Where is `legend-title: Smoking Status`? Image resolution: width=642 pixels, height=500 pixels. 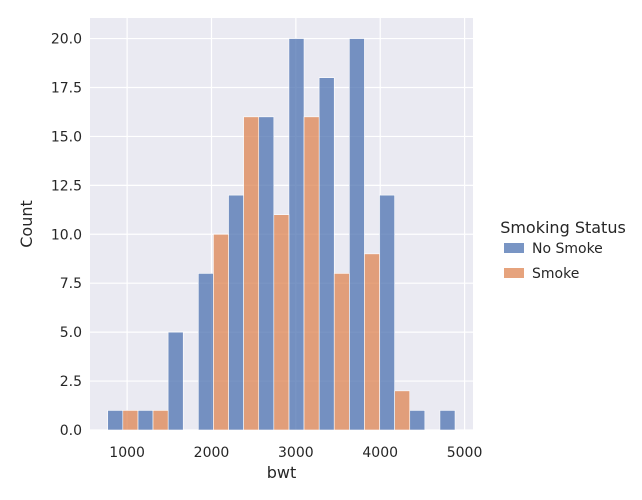 legend-title: Smoking Status is located at coordinates (563, 227).